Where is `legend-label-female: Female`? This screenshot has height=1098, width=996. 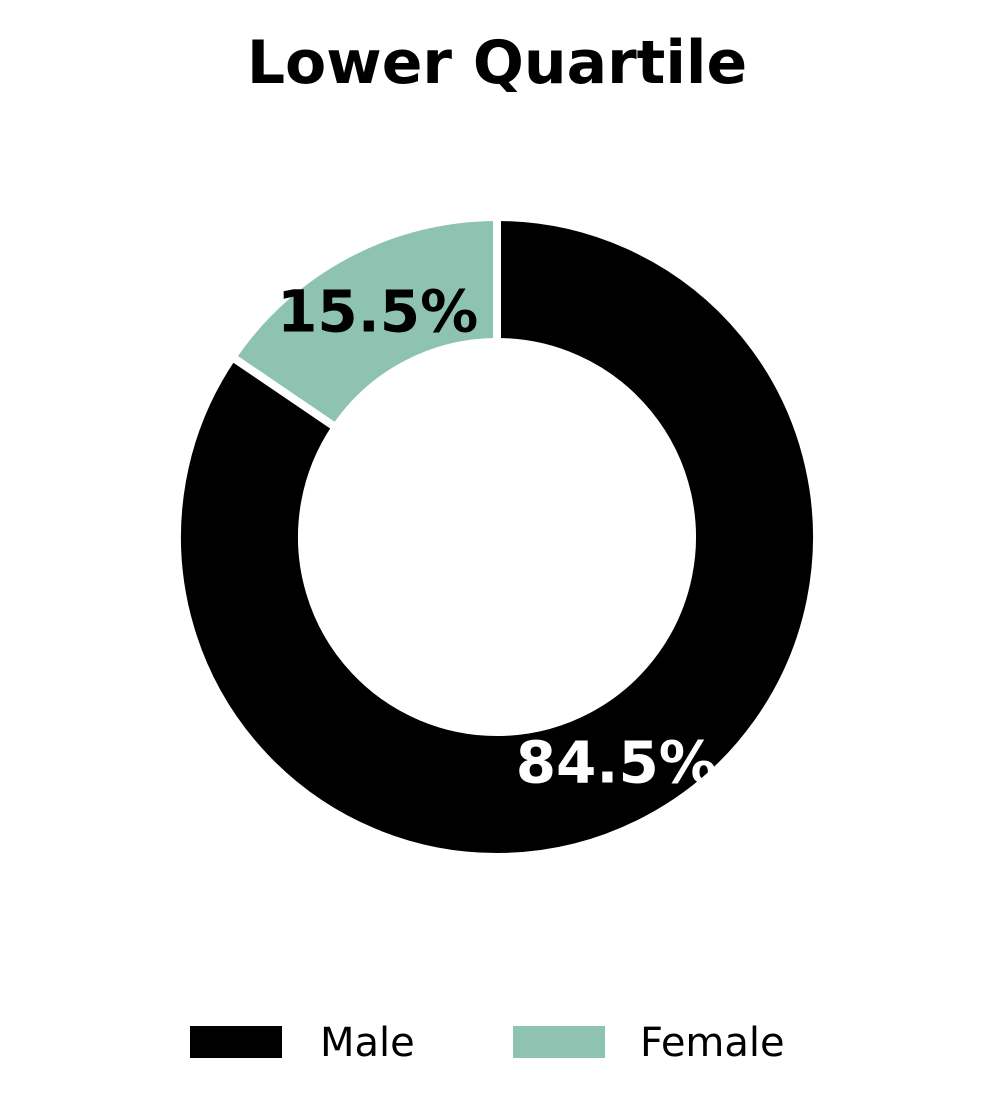 legend-label-female: Female is located at coordinates (712, 1043).